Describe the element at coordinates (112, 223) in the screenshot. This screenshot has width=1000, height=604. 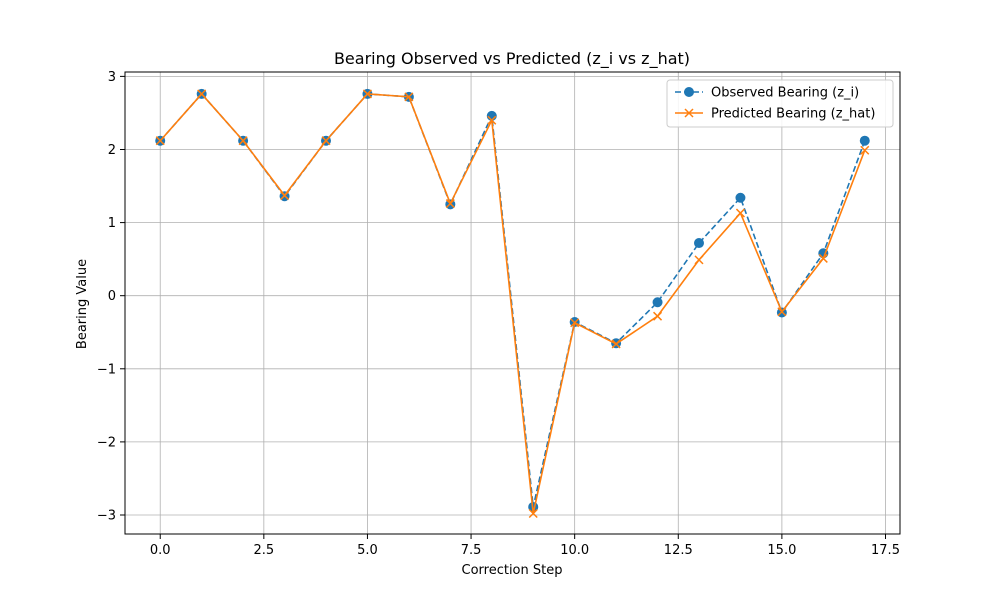
I see `y-tick-label: 1` at that location.